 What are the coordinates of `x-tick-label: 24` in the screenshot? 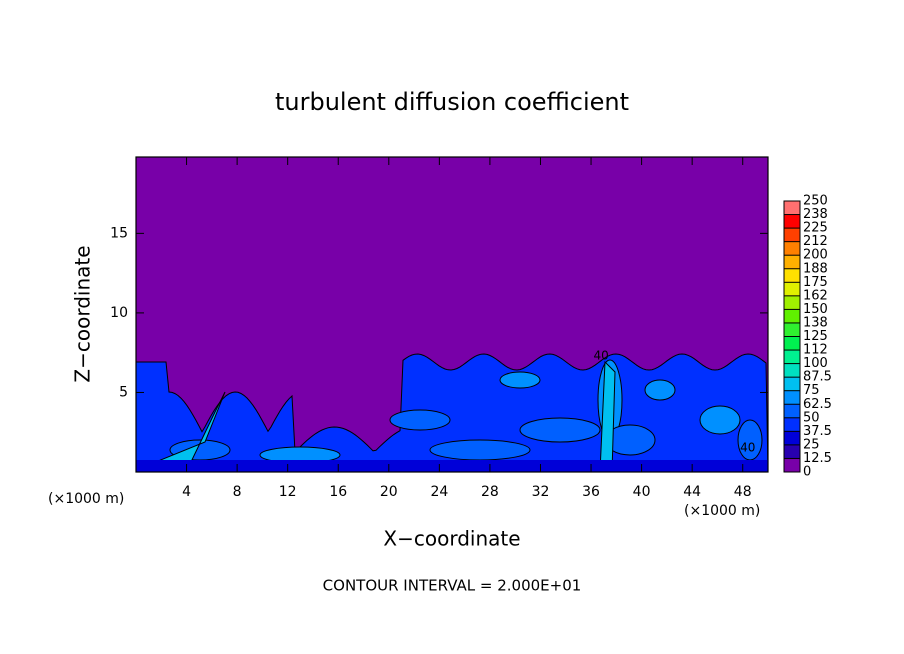 It's located at (439, 492).